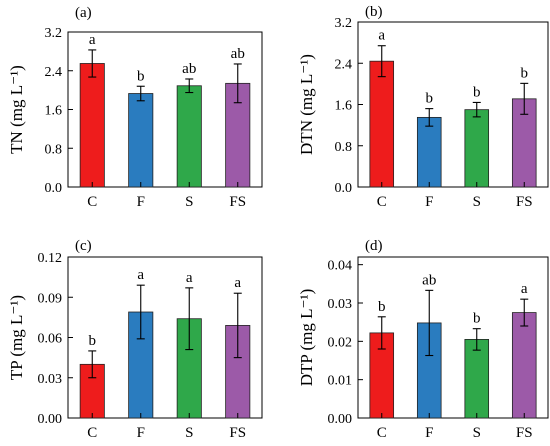 This screenshot has width=550, height=446. What do you see at coordinates (16, 109) in the screenshot?
I see `y-axis-title: TN (mg L⁻¹)` at bounding box center [16, 109].